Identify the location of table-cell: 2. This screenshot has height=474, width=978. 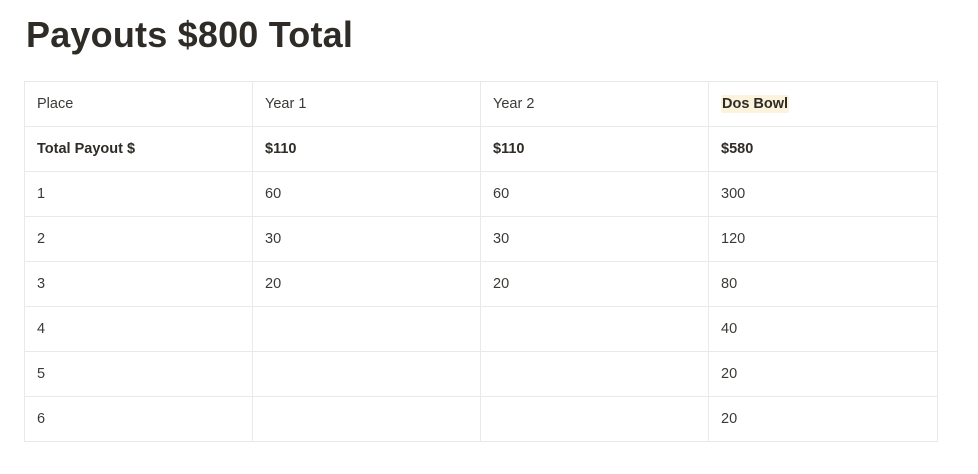
(138, 239).